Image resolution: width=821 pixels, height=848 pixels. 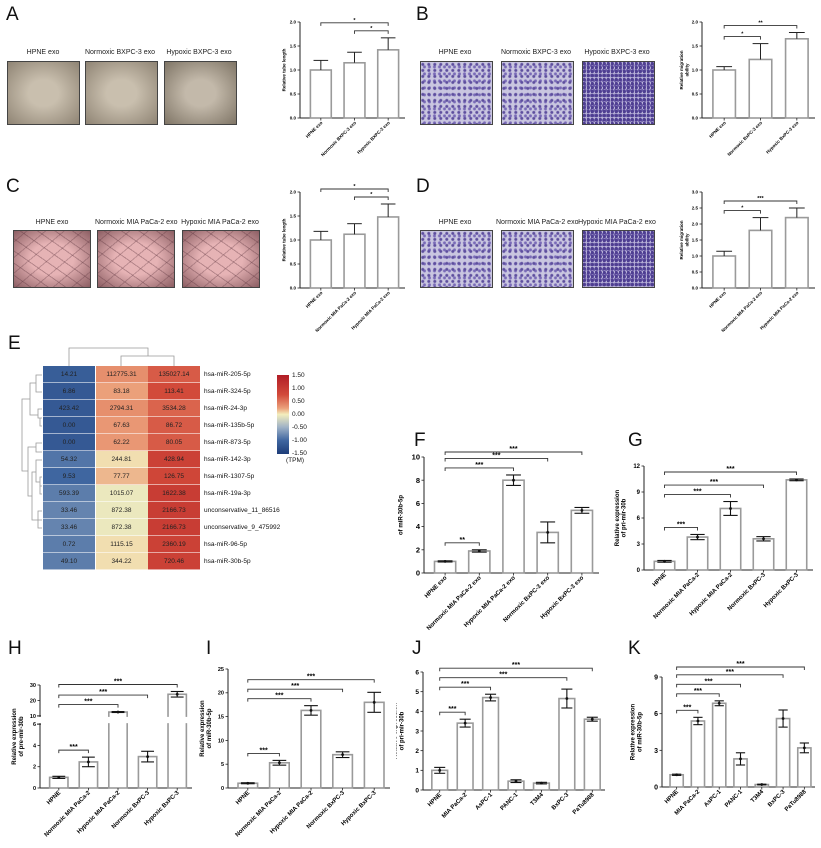 What do you see at coordinates (227, 561) in the screenshot?
I see `heatmap-row-label: hsa-miR-30b-5p` at bounding box center [227, 561].